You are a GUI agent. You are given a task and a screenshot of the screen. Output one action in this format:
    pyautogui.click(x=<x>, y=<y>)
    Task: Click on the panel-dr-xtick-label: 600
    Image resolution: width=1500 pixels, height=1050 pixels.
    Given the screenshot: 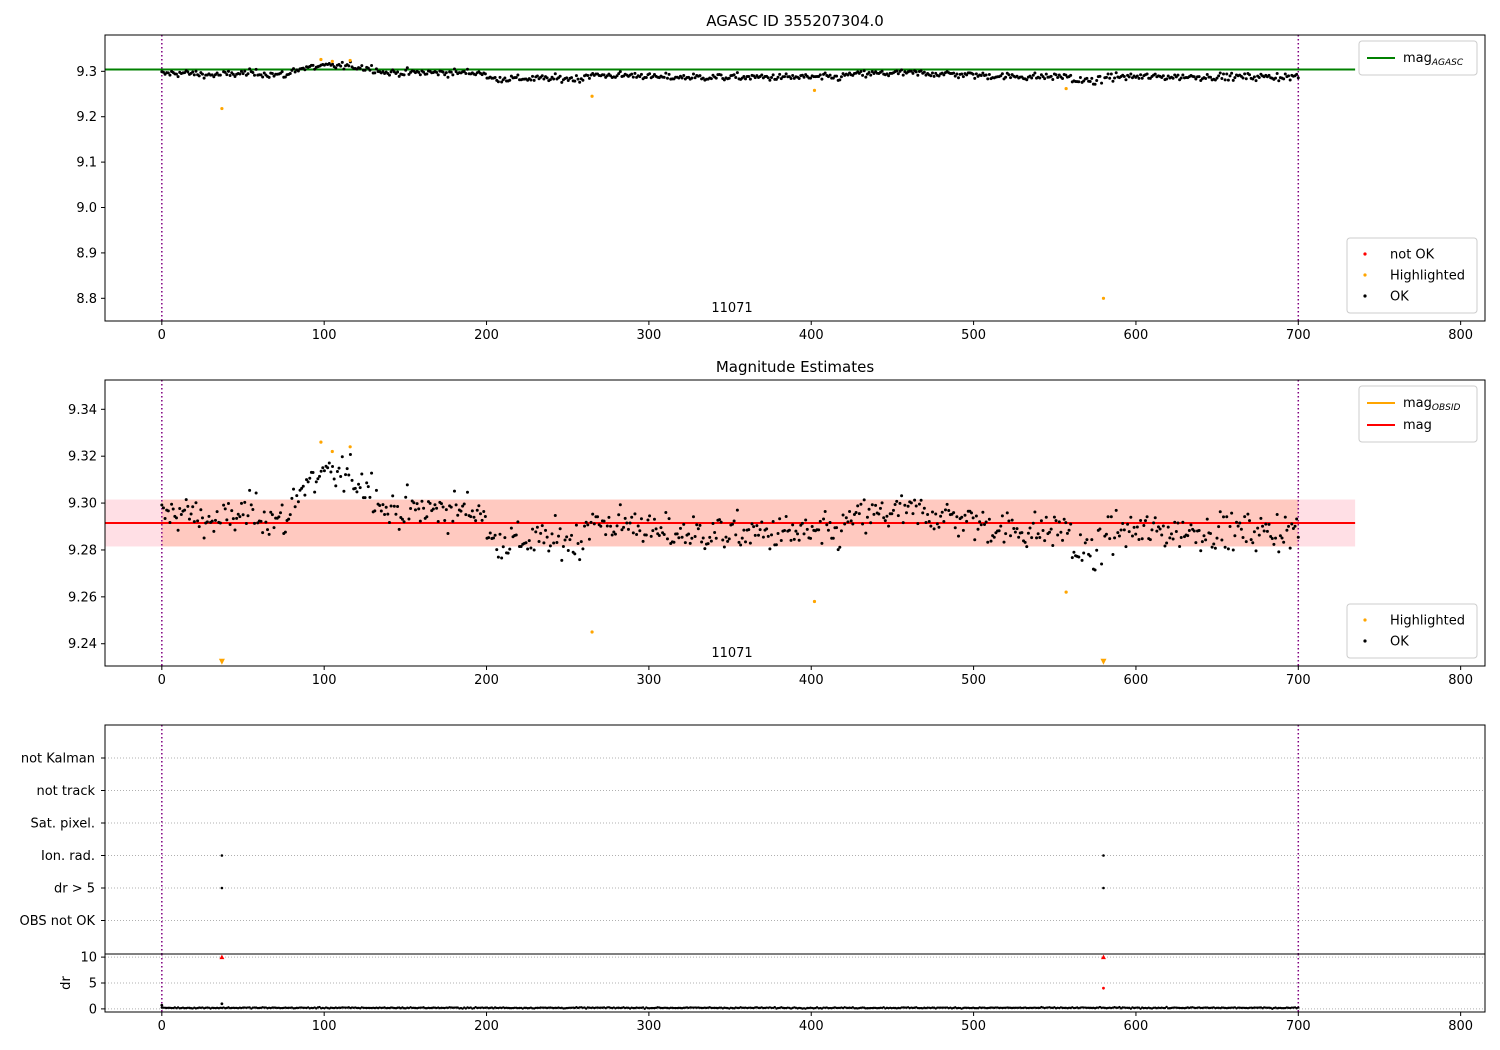 What is the action you would take?
    pyautogui.click(x=1136, y=1026)
    